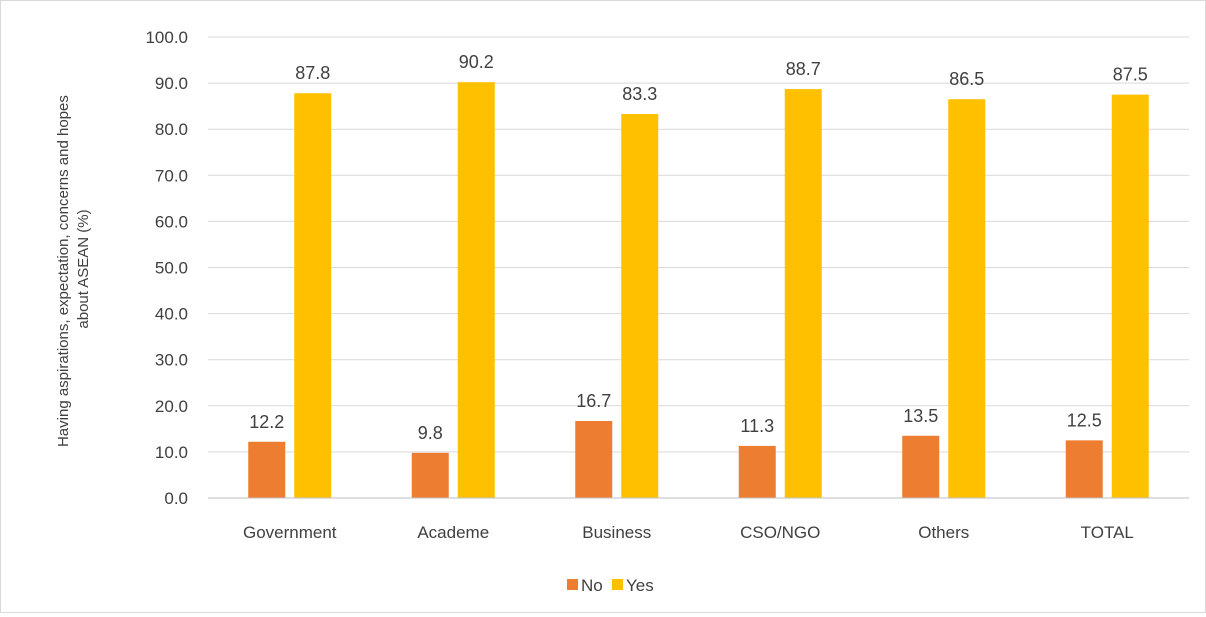 The width and height of the screenshot is (1206, 617). I want to click on x-category-label: TOTAL, so click(1107, 532).